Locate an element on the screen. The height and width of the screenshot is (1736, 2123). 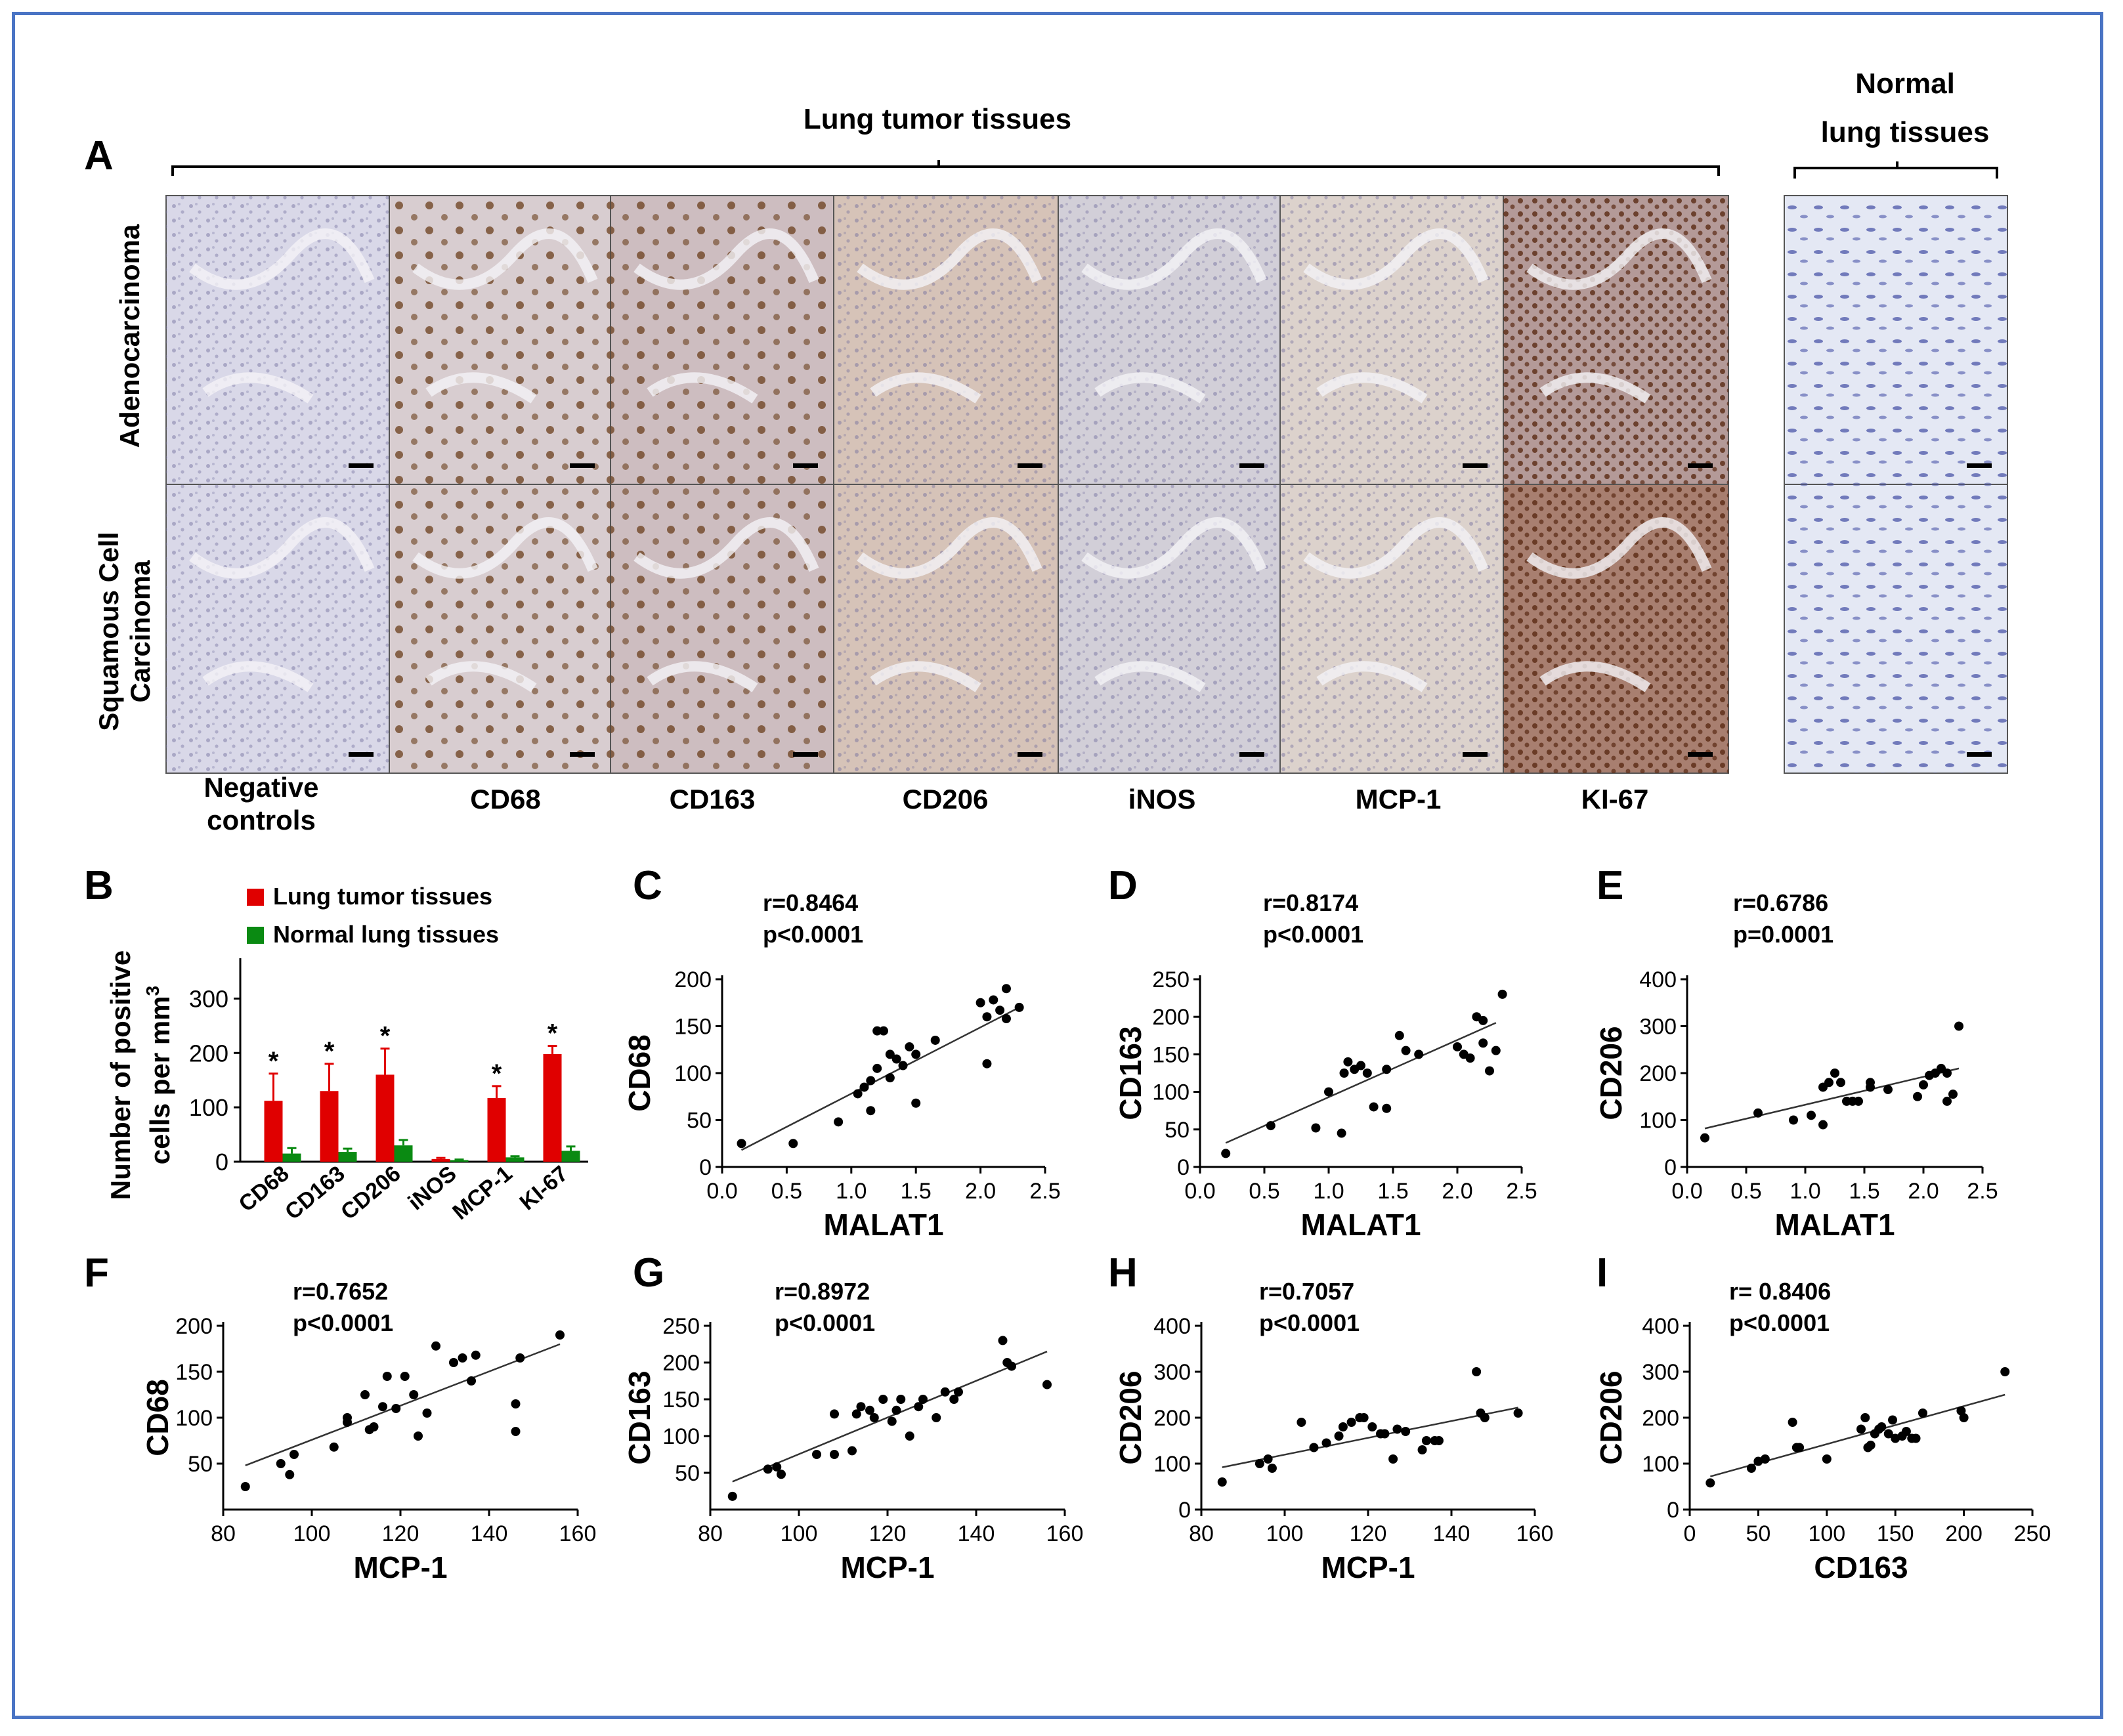
normal-header-bracket is located at coordinates (1895, 170).